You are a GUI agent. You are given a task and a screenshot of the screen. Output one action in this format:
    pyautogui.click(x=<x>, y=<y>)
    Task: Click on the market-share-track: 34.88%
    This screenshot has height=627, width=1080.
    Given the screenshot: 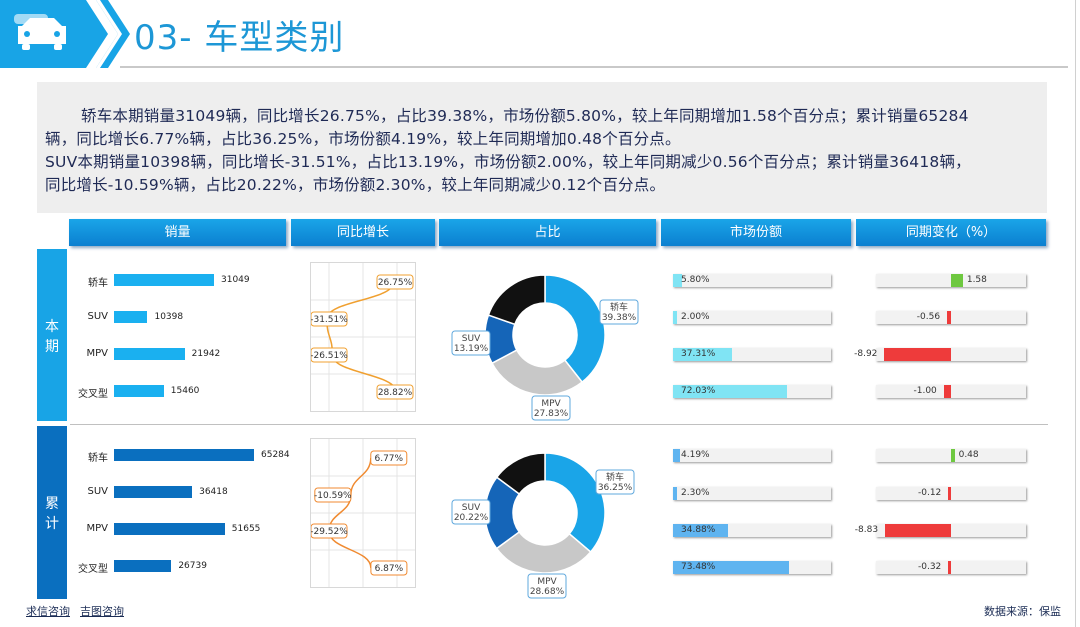 What is the action you would take?
    pyautogui.click(x=752, y=530)
    